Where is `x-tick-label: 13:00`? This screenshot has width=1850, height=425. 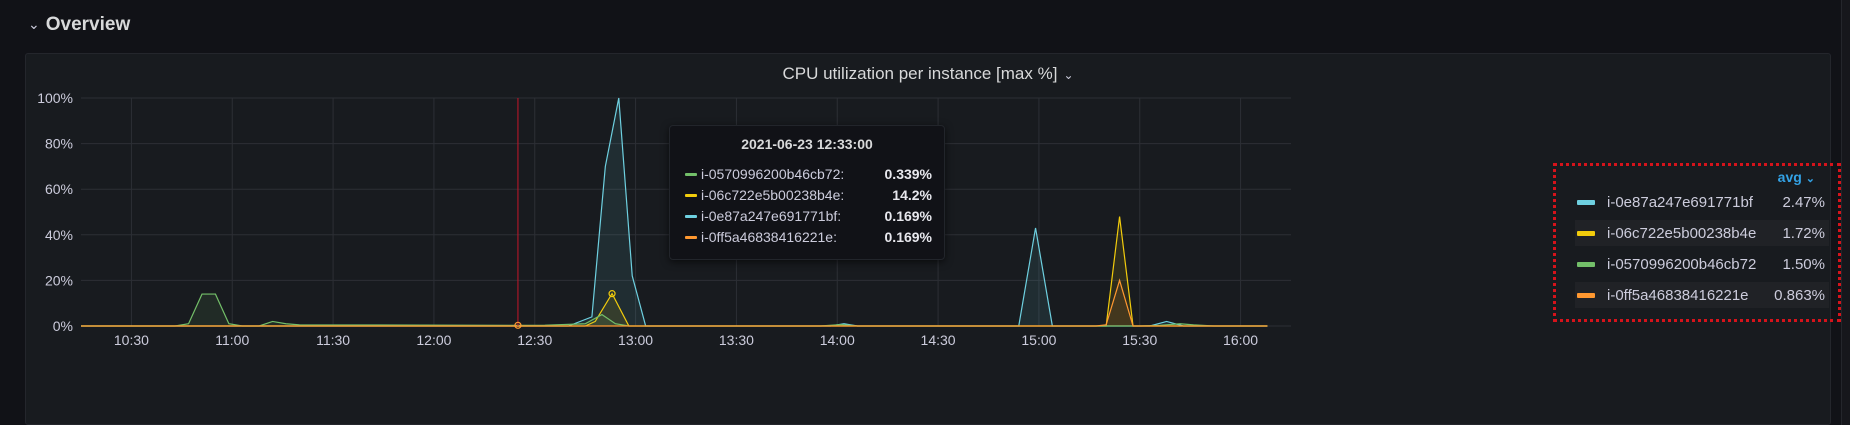 x-tick-label: 13:00 is located at coordinates (635, 340).